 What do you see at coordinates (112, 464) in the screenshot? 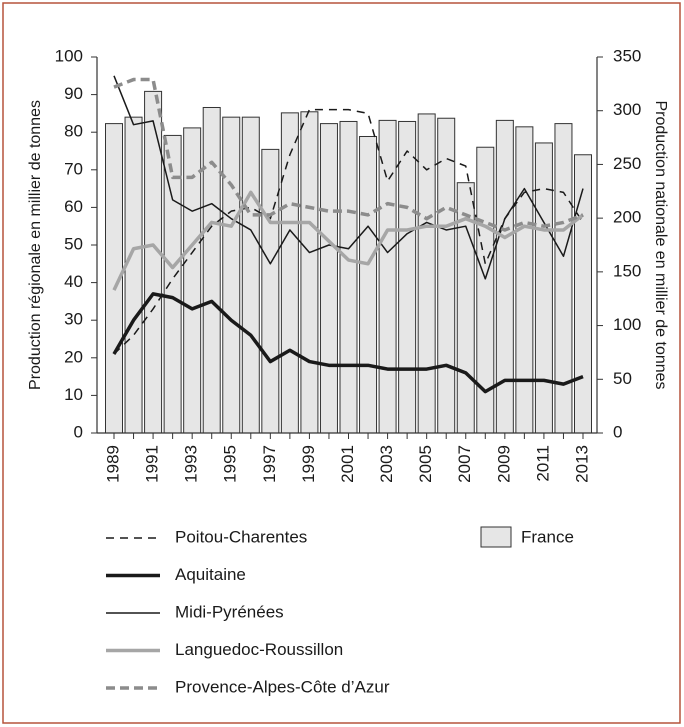
I see `x-tick-label: 1989` at bounding box center [112, 464].